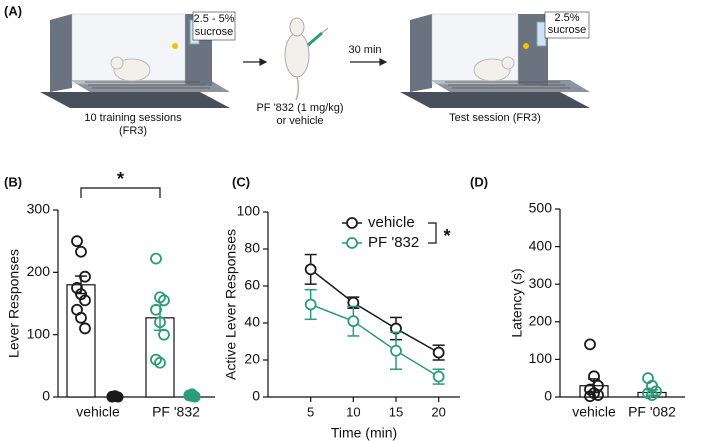  What do you see at coordinates (396, 411) in the screenshot?
I see `x-tick-label: 15` at bounding box center [396, 411].